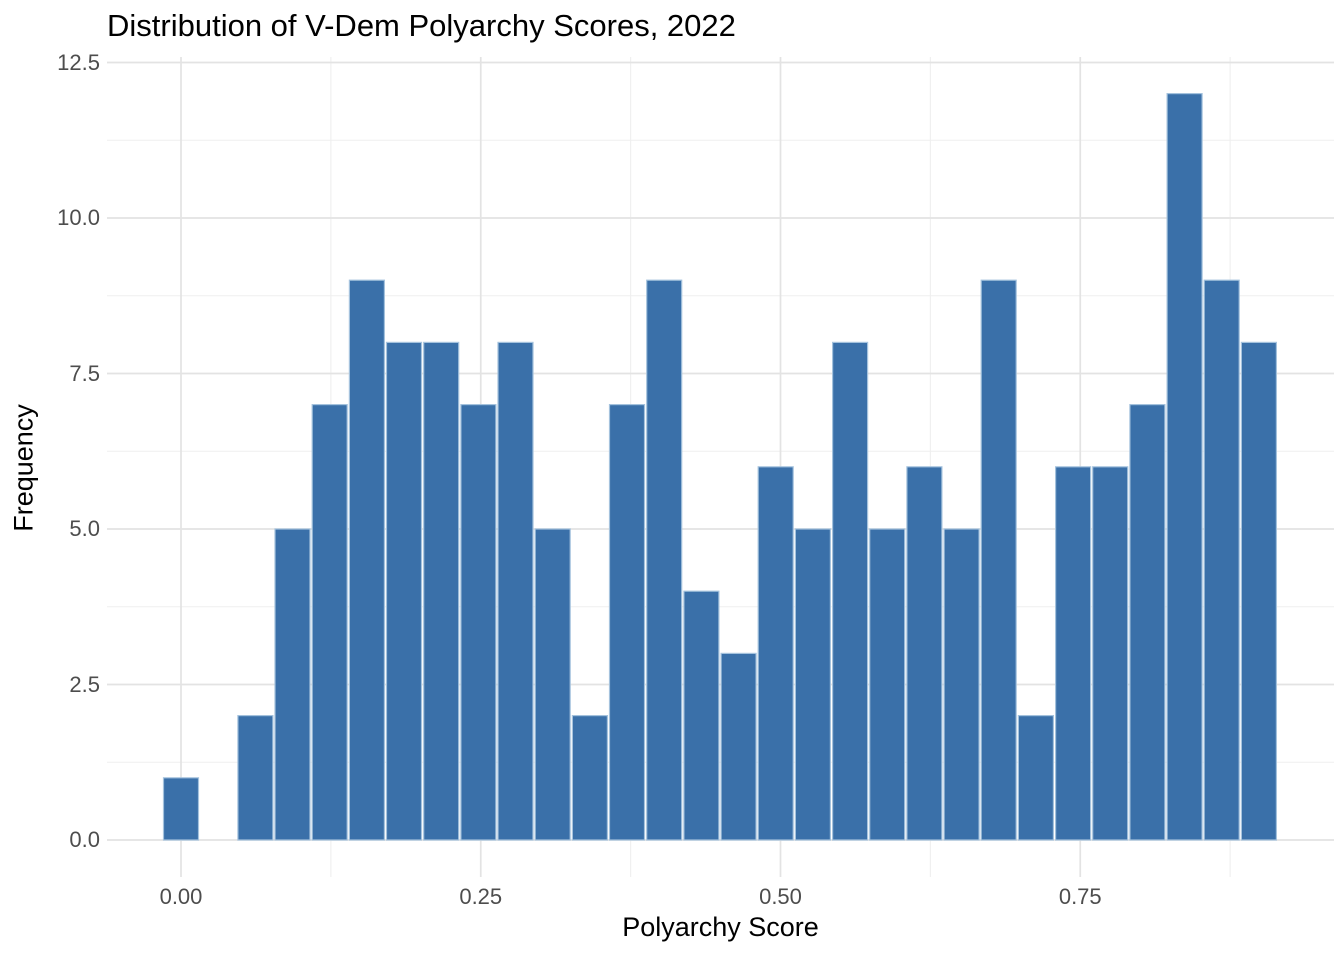 The width and height of the screenshot is (1344, 960). Describe the element at coordinates (181, 896) in the screenshot. I see `x-tick-label: 0.00` at that location.